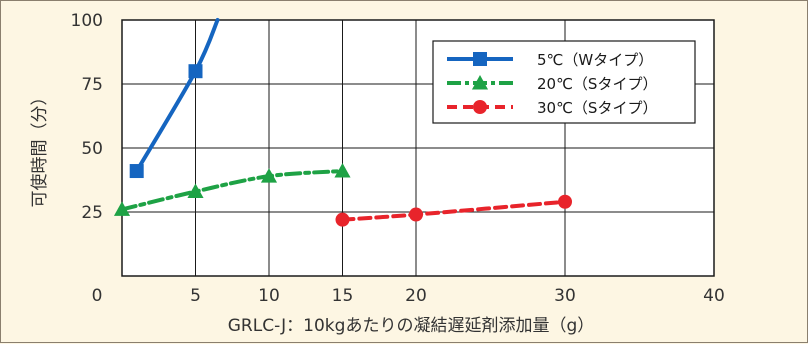 Image resolution: width=808 pixels, height=344 pixels. I want to click on x-tick-label: 5, so click(195, 296).